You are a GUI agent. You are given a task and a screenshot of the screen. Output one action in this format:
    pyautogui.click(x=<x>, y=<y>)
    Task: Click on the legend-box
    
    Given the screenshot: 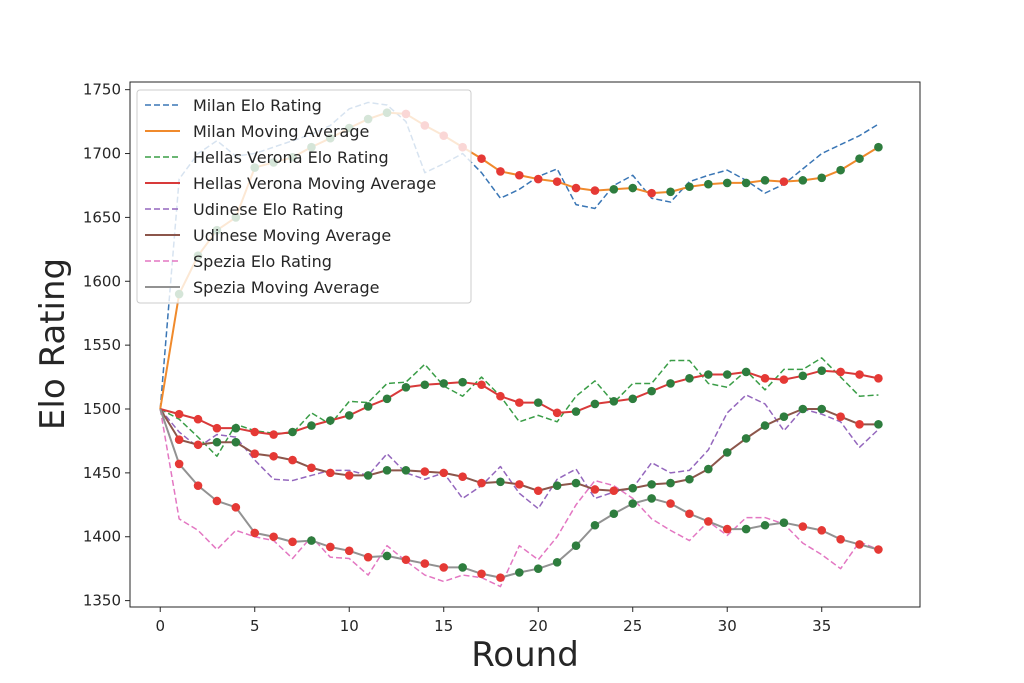 What is the action you would take?
    pyautogui.click(x=304, y=196)
    